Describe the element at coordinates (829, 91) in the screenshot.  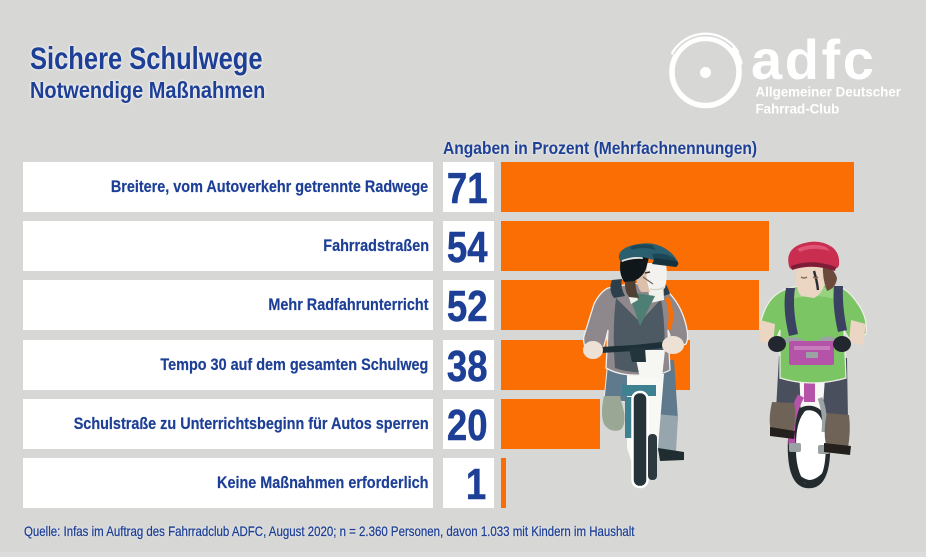
I see `svg-text: Allgemeiner Deutscher` at that location.